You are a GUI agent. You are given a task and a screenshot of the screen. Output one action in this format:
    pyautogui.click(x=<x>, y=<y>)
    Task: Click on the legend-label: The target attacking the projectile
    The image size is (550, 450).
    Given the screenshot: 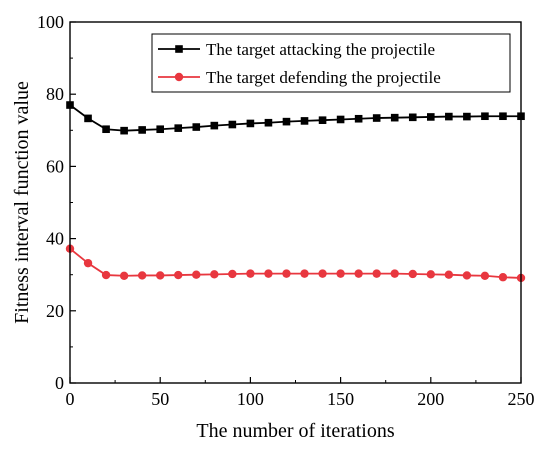 What is the action you would take?
    pyautogui.click(x=320, y=49)
    